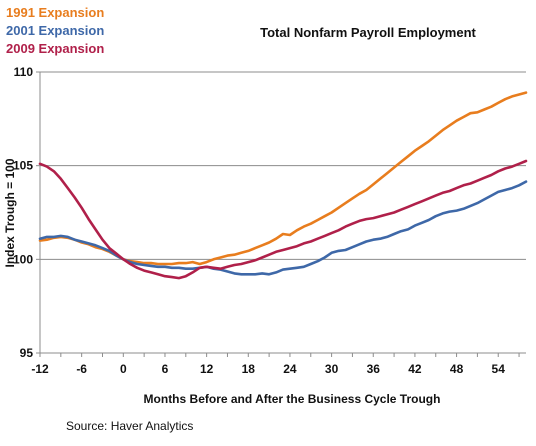  I want to click on x-tick-label: 24, so click(290, 369).